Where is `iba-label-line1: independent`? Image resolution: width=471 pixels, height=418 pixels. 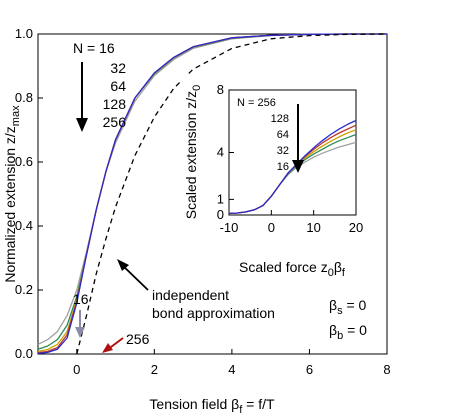
iba-label-line1: independent is located at coordinates (190, 295).